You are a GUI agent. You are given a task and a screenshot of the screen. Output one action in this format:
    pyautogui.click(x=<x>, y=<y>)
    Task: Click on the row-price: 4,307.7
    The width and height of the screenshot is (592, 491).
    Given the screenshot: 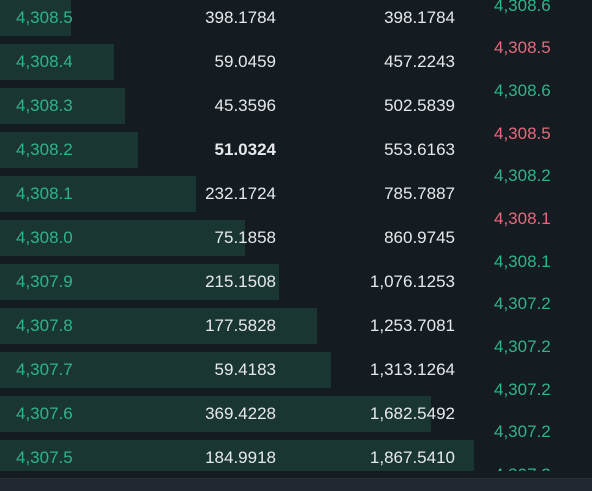 What is the action you would take?
    pyautogui.click(x=44, y=369)
    